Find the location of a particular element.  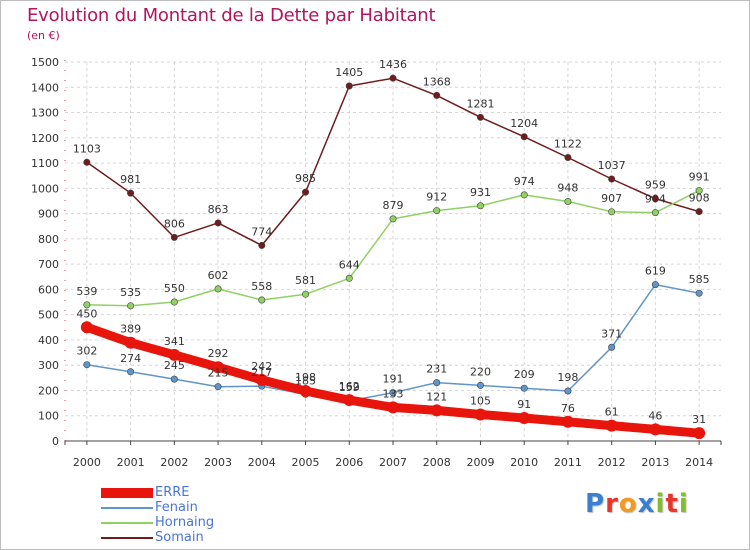

data-label-somain: 1281 is located at coordinates (480, 103).